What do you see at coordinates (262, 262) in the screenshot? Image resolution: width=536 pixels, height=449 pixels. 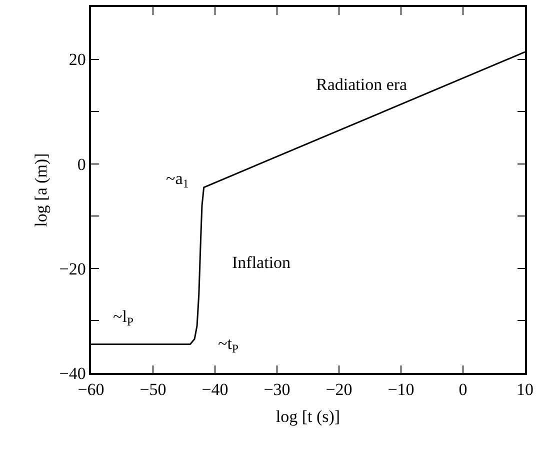 I see `annotation: Inflation` at bounding box center [262, 262].